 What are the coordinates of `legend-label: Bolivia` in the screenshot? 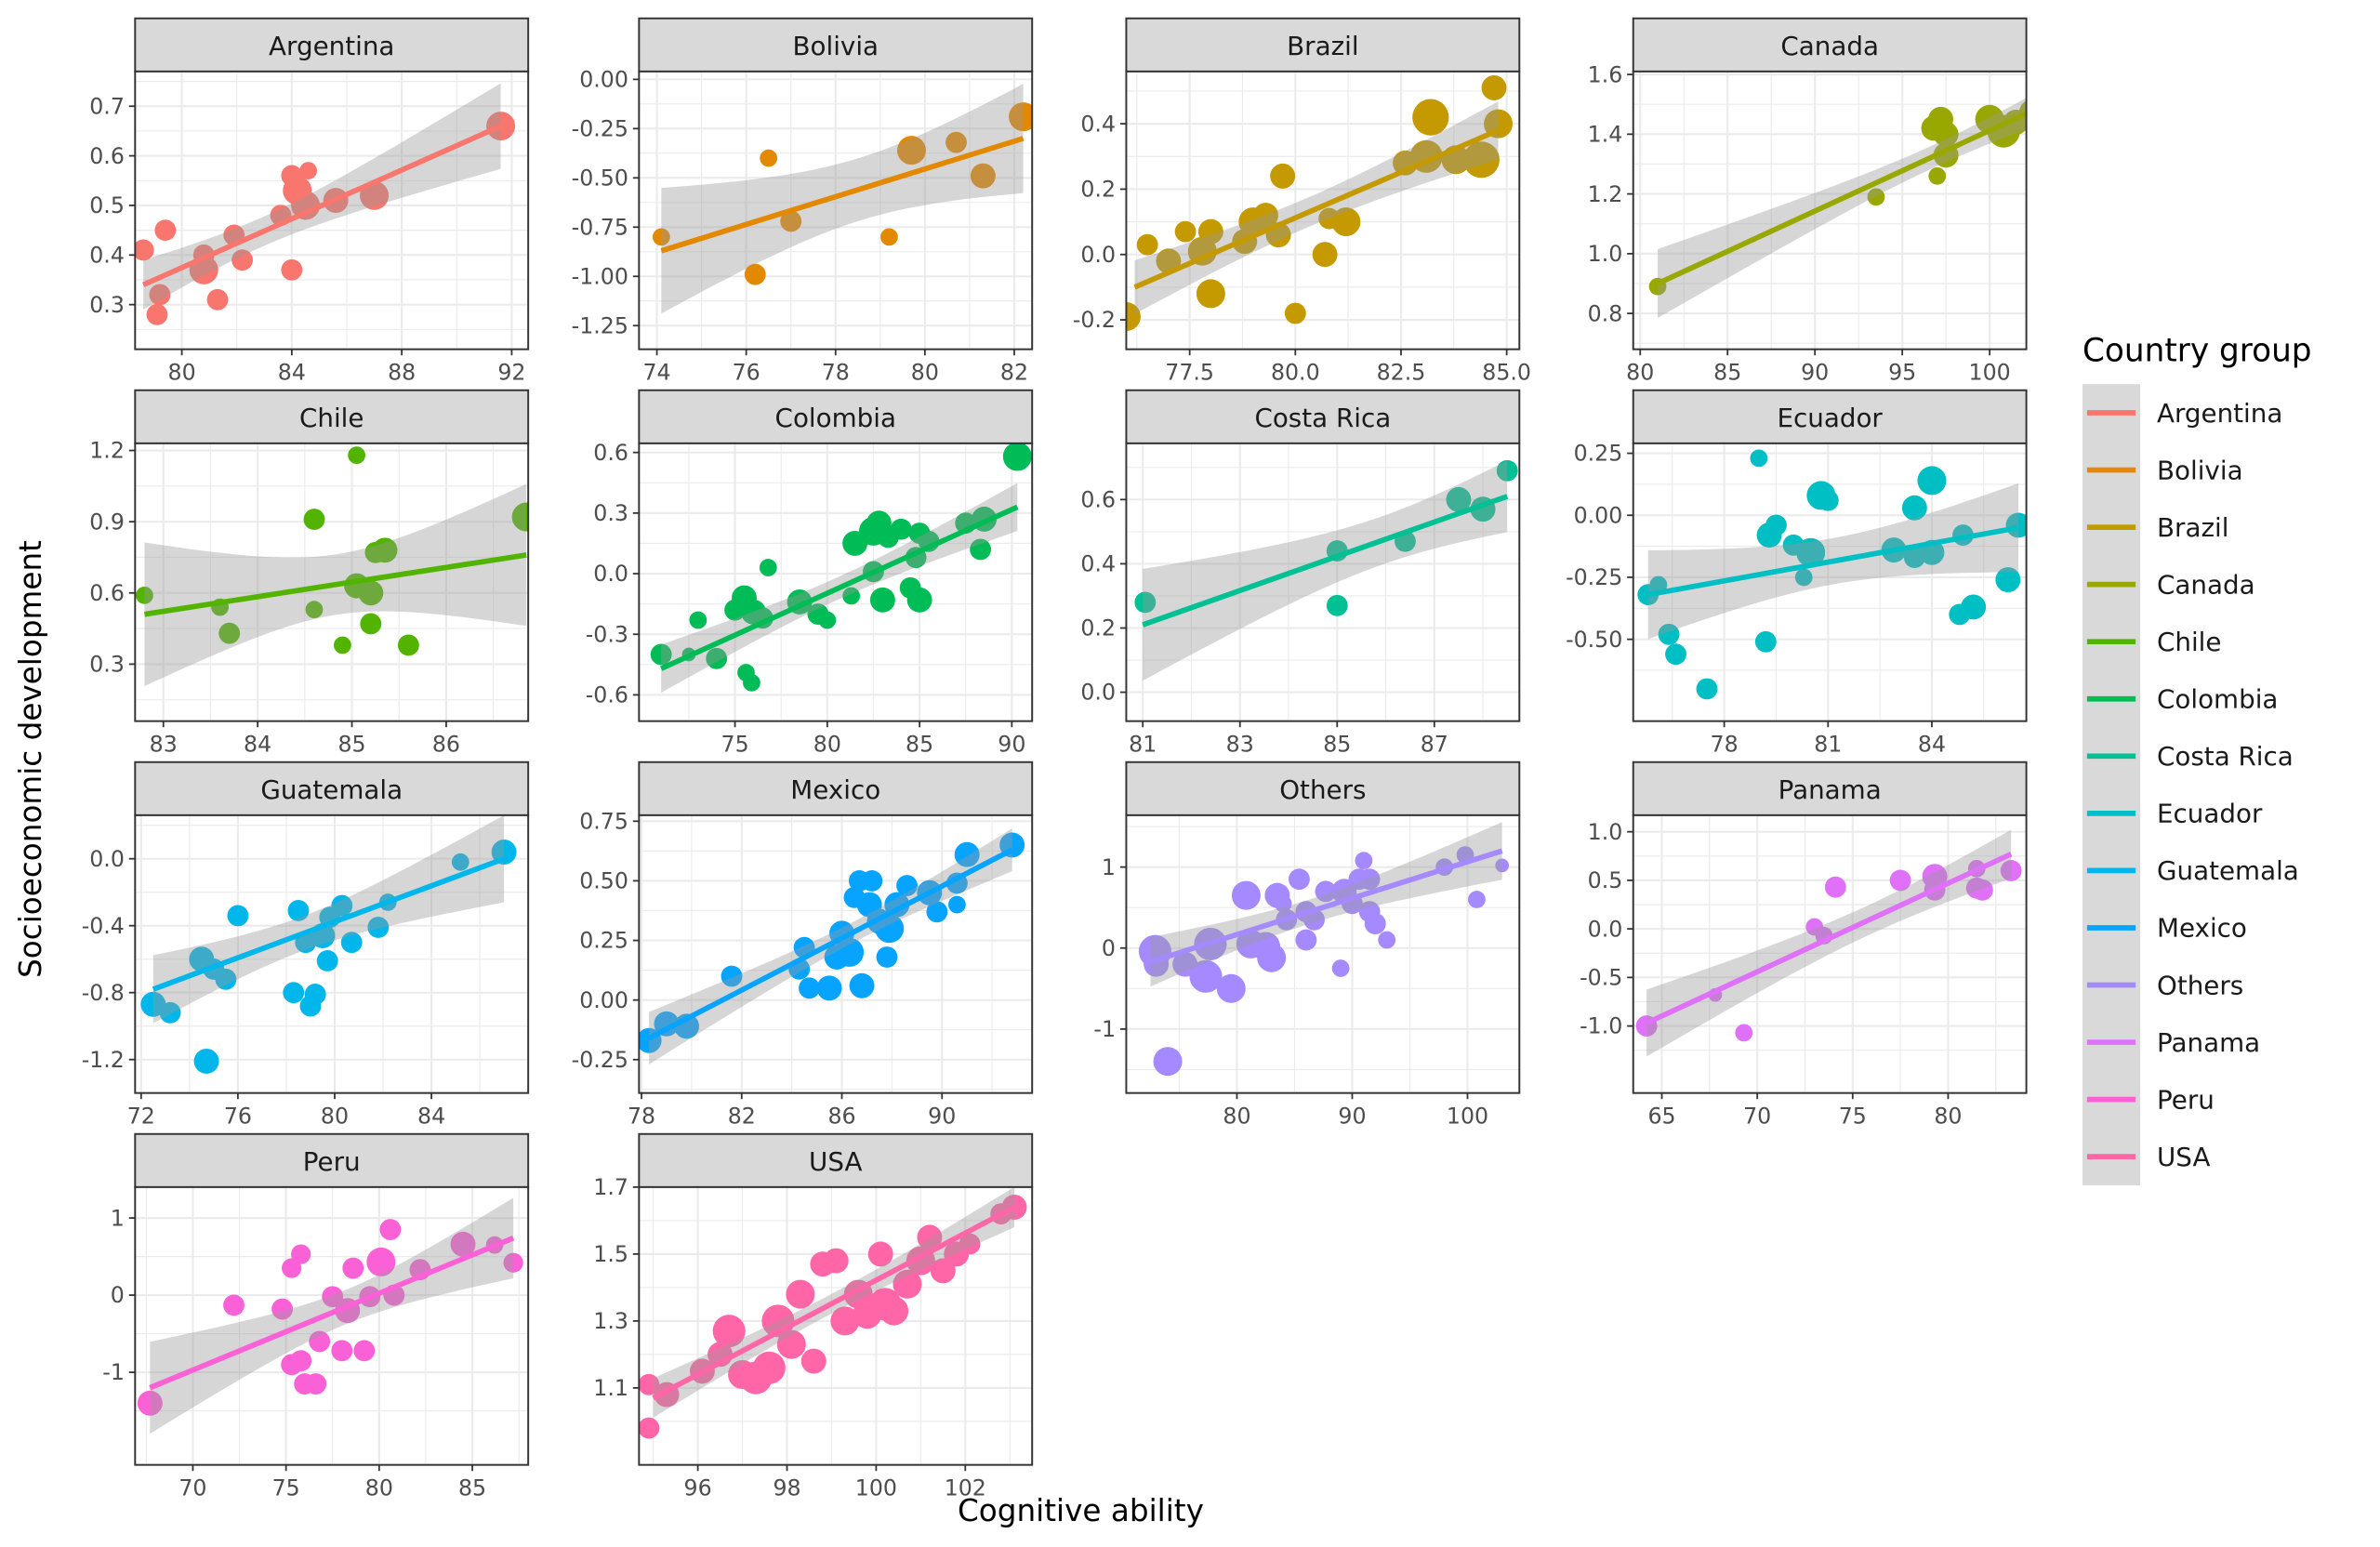 It's located at (2200, 470).